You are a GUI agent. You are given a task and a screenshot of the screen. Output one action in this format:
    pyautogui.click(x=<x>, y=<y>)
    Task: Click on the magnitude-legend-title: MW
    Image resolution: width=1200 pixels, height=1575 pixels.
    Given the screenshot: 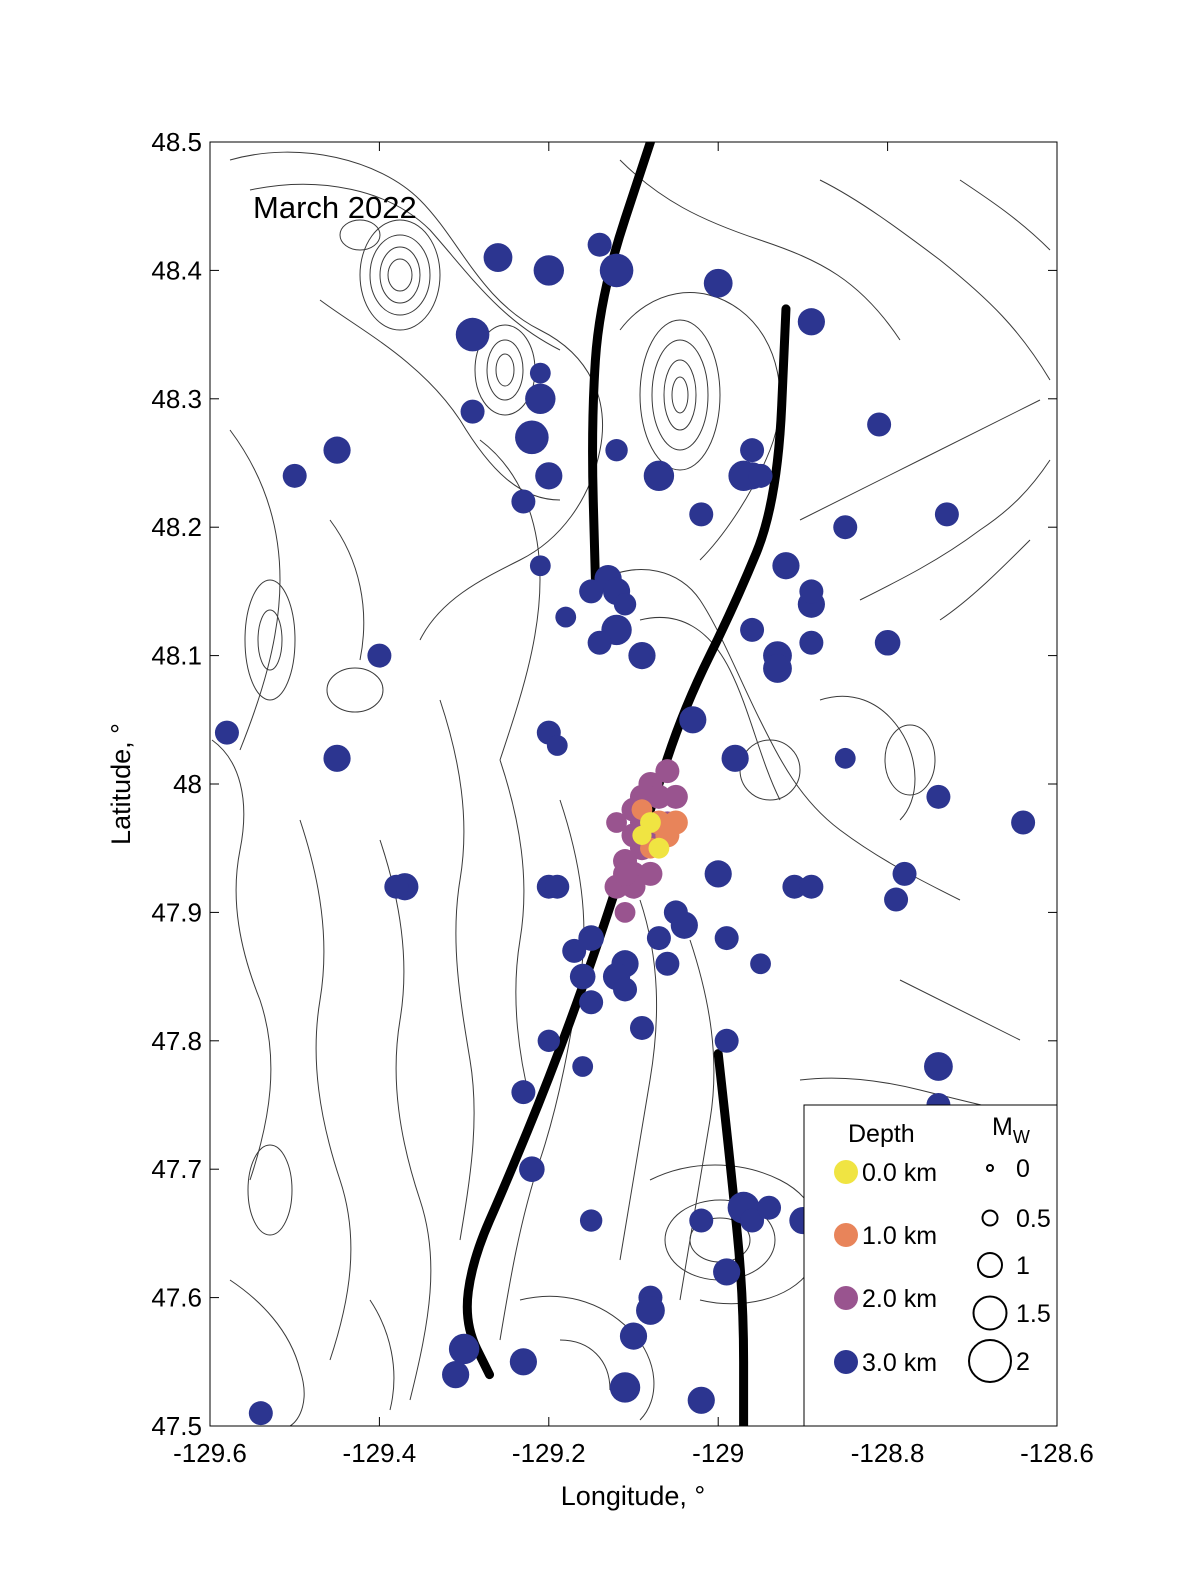 What is the action you would take?
    pyautogui.click(x=1011, y=1130)
    